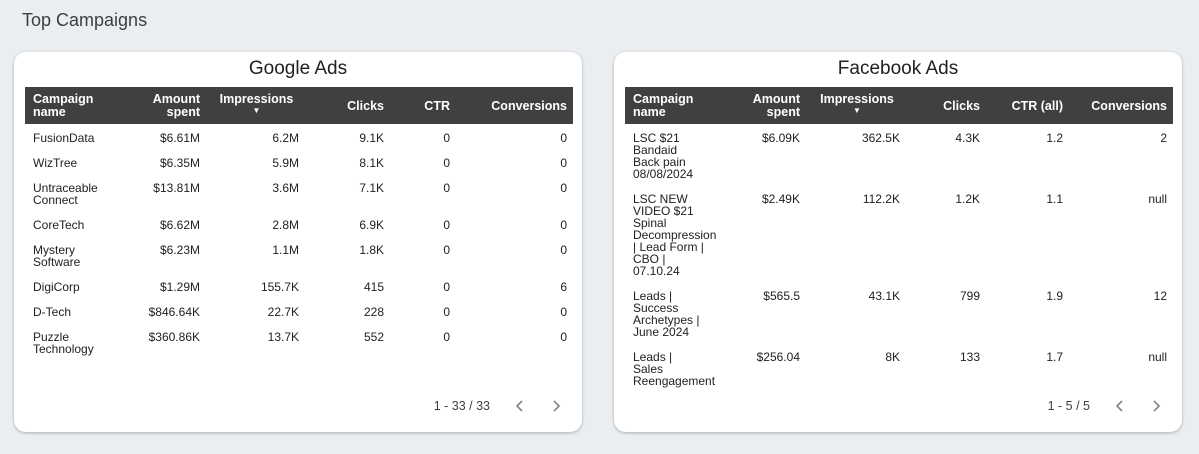  I want to click on table-row: FusionData $6.61M 6.2M 9.1K 0 0, so click(299, 136).